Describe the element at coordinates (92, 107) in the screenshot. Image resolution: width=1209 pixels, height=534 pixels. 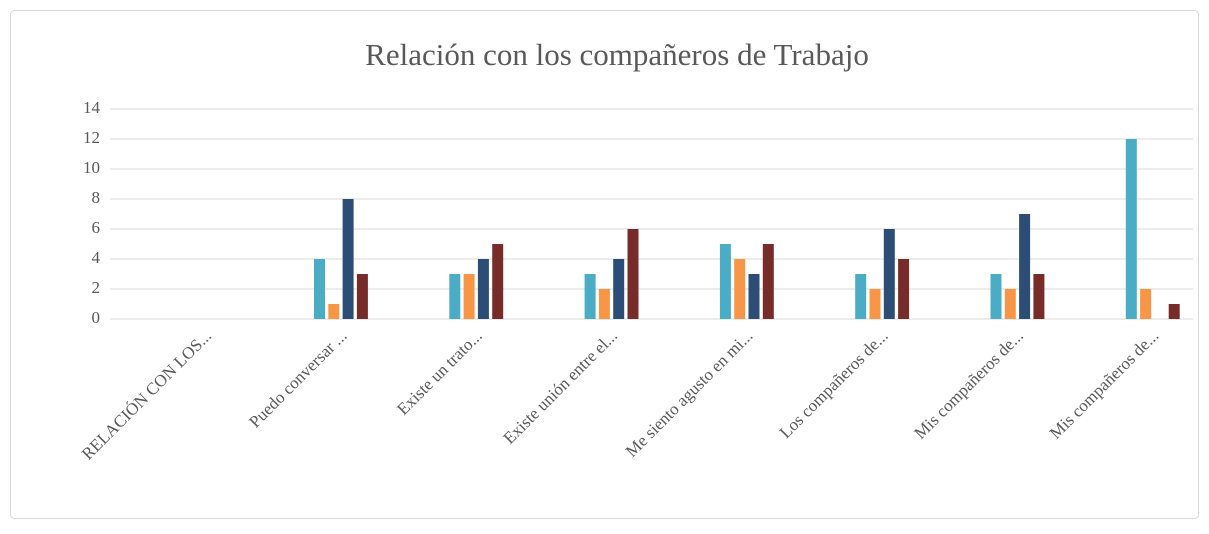
I see `y-tick-label: 14` at that location.